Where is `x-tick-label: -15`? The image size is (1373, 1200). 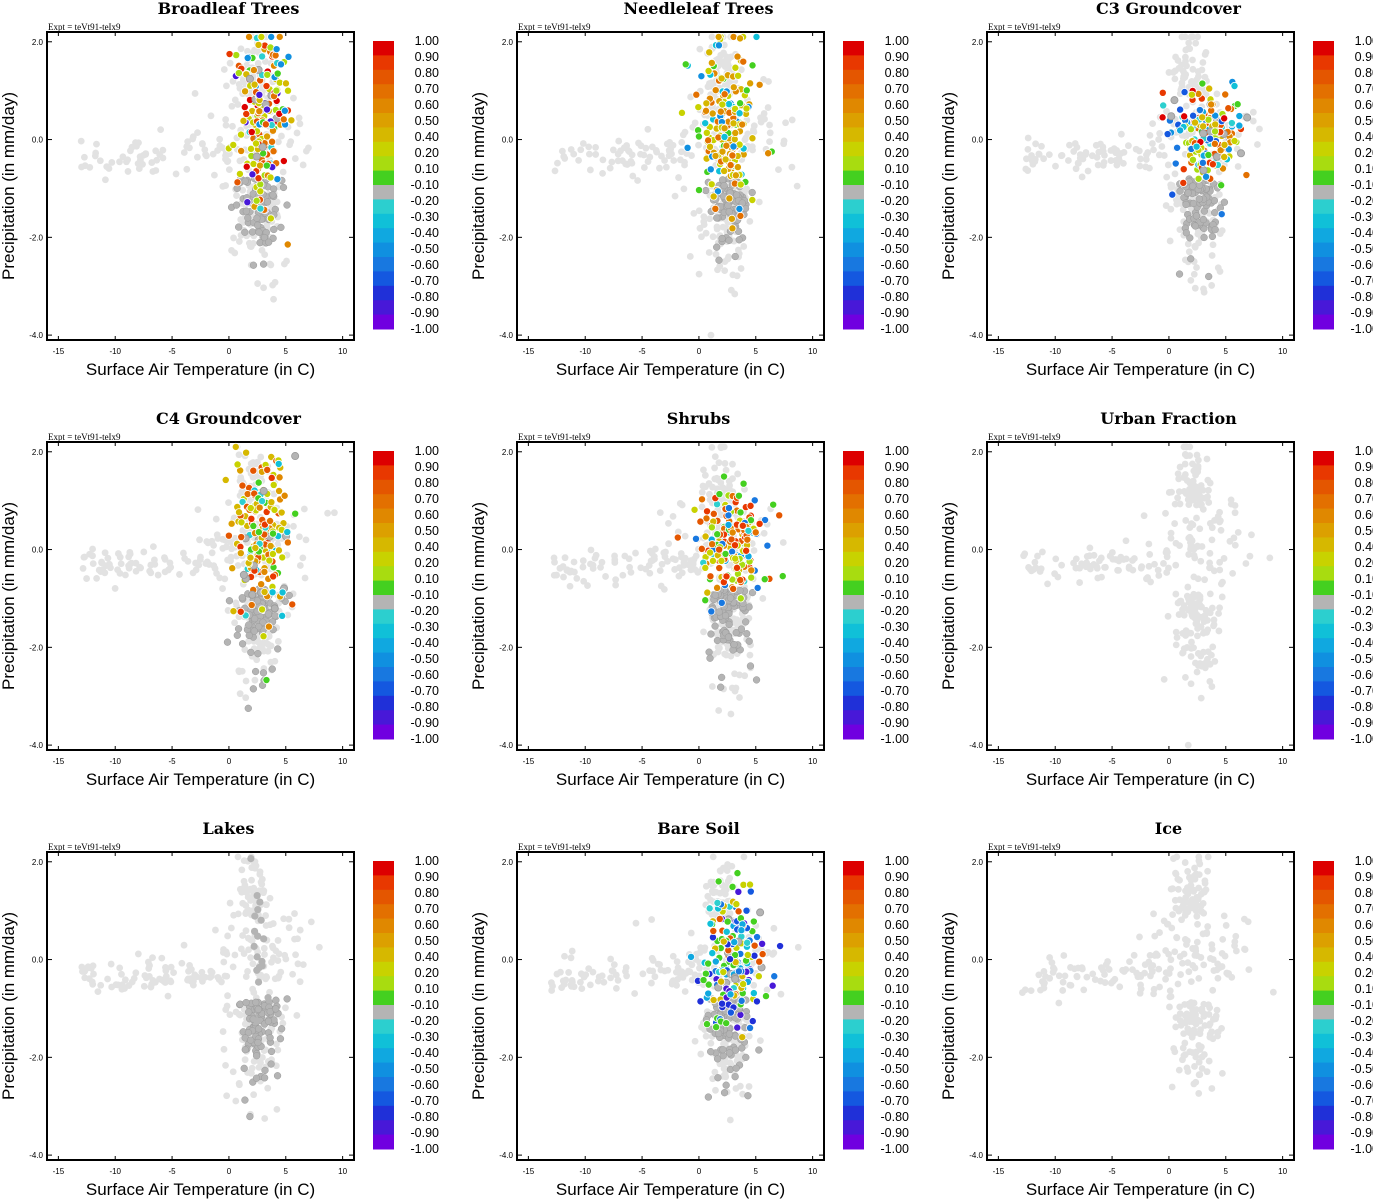 x-tick-label: -15 is located at coordinates (529, 1171).